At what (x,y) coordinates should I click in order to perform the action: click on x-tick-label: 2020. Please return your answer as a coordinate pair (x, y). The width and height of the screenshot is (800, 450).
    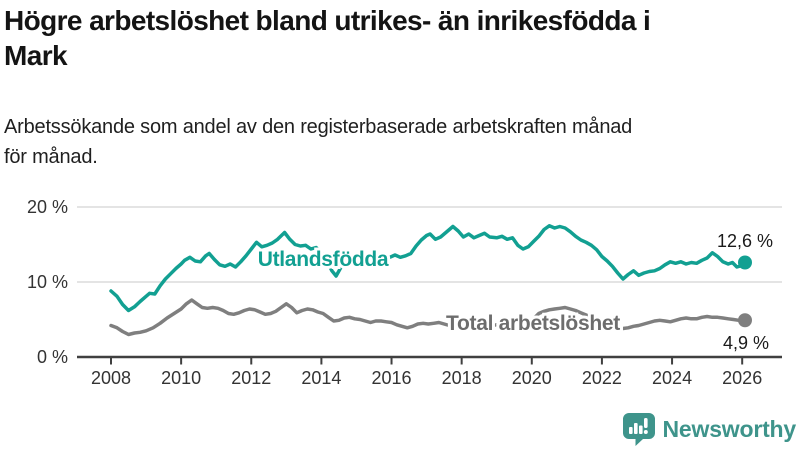
    Looking at the image, I should click on (532, 378).